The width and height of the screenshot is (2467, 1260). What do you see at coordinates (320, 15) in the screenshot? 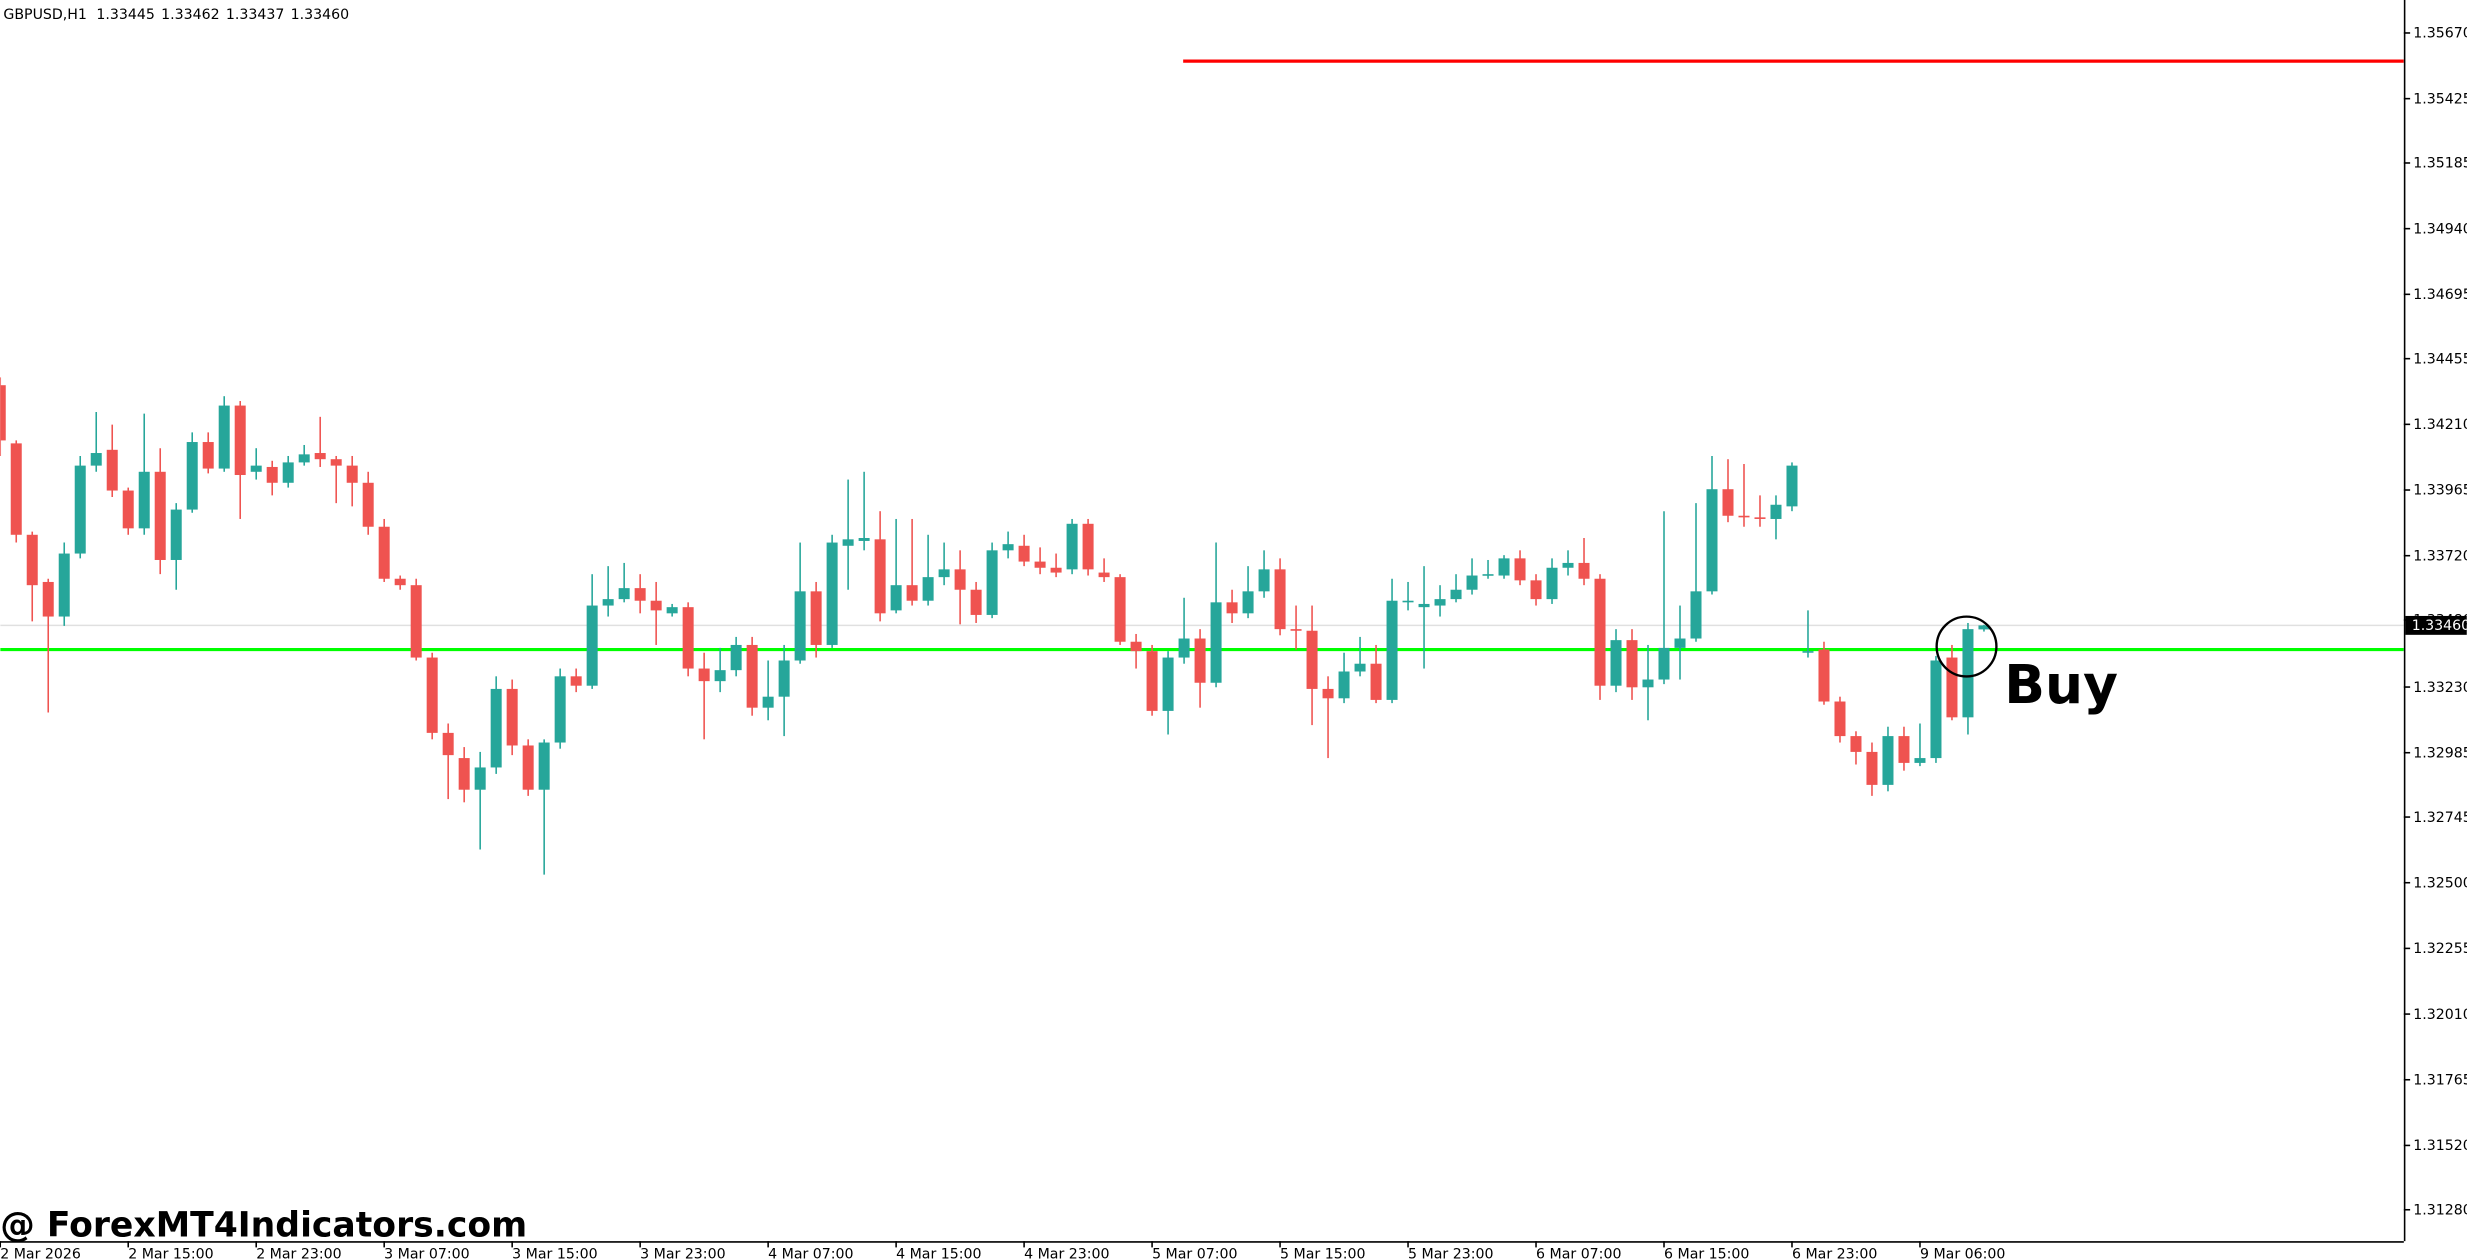
I see `close: 1.33460` at bounding box center [320, 15].